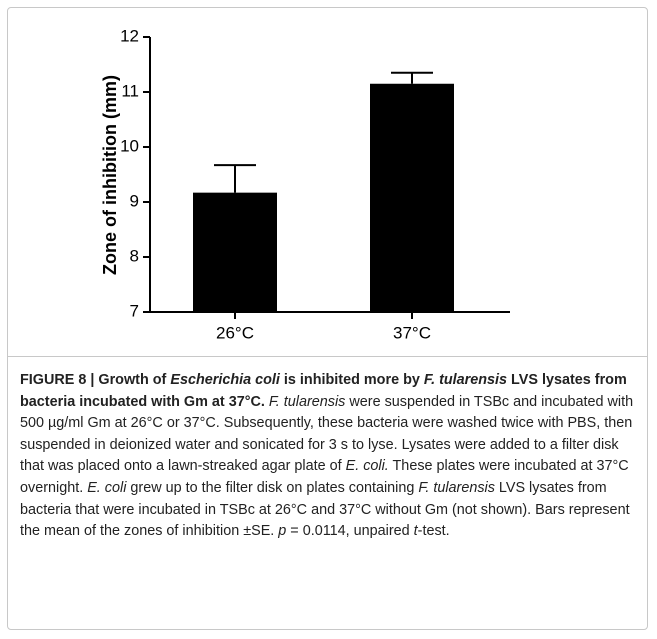 The height and width of the screenshot is (639, 657). What do you see at coordinates (107, 487) in the screenshot?
I see `caption-text: E. coli` at bounding box center [107, 487].